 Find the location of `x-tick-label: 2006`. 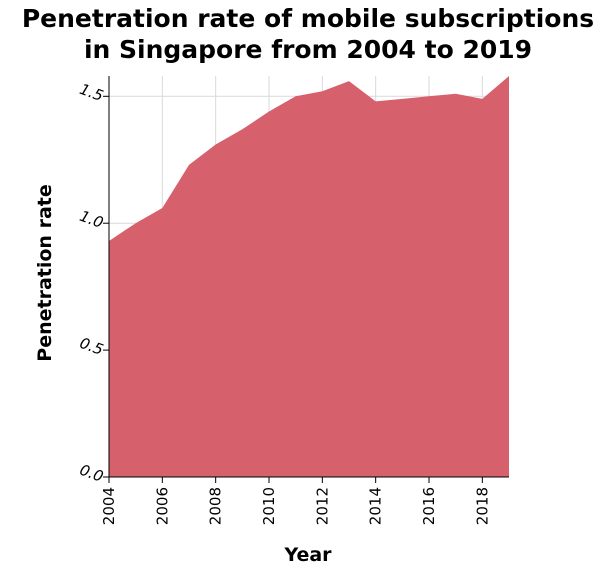

x-tick-label: 2006 is located at coordinates (162, 506).